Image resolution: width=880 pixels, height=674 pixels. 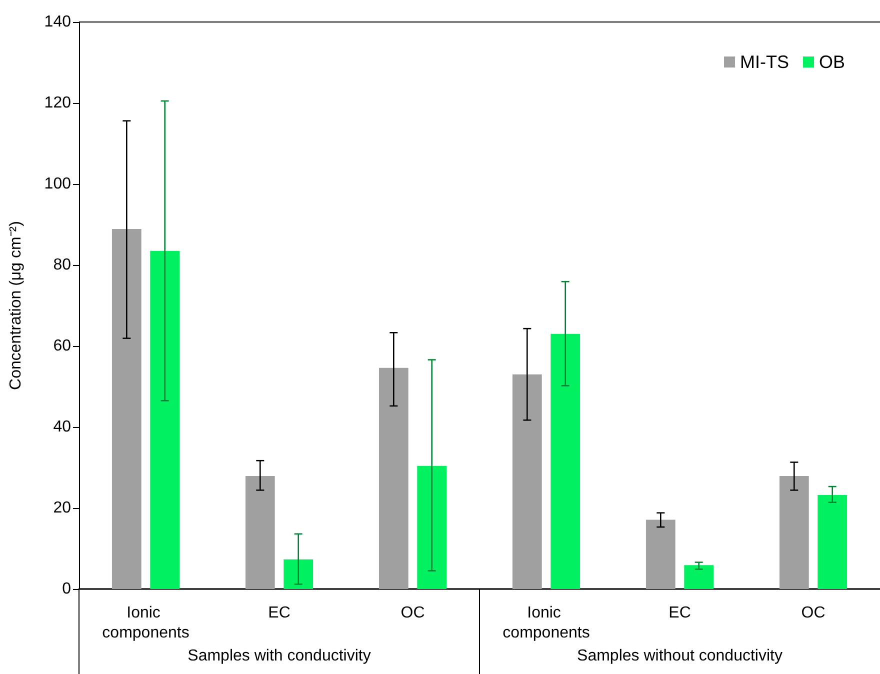 I want to click on y-tick-label: 20, so click(x=62, y=508).